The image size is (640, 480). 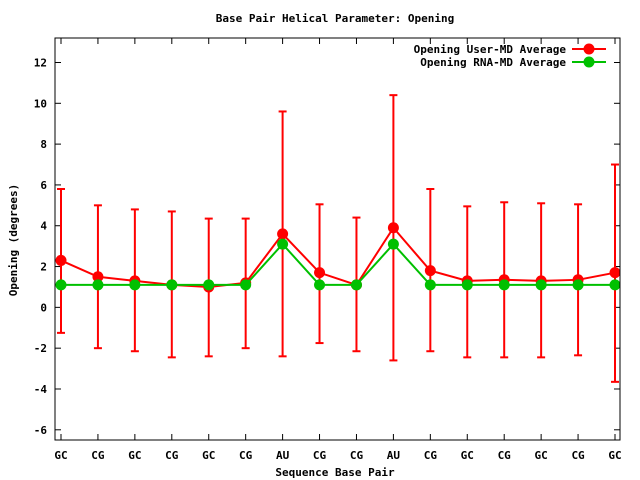 What do you see at coordinates (43, 267) in the screenshot?
I see `y-tick-label: 2` at bounding box center [43, 267].